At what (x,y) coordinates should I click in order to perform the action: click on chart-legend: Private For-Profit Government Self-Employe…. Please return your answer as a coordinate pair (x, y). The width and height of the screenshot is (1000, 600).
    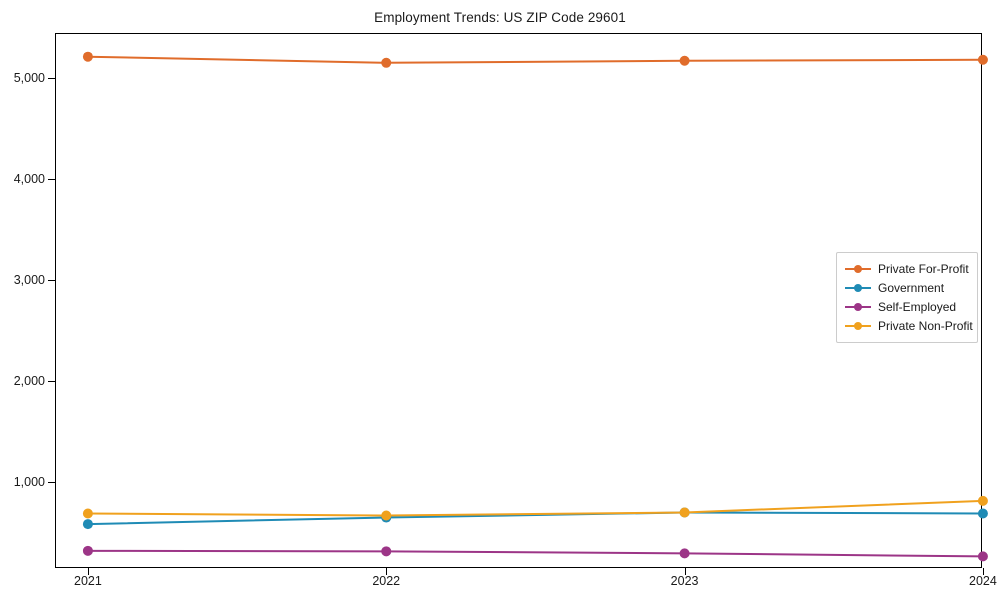
    Looking at the image, I should click on (907, 297).